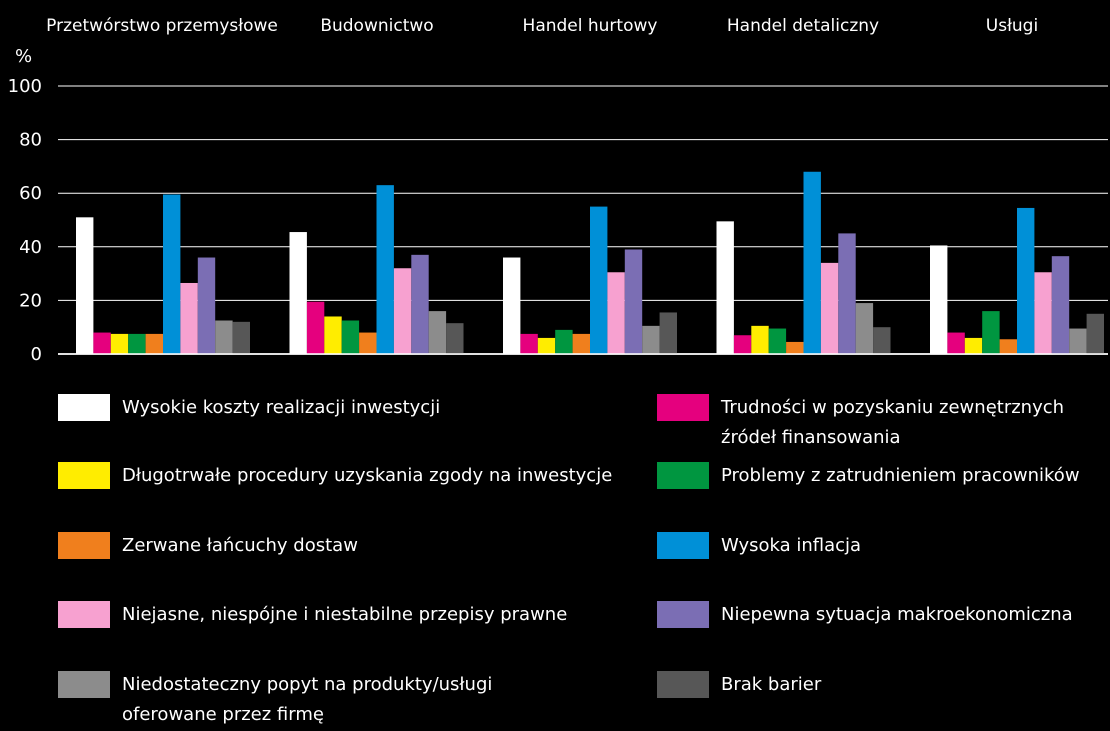 The width and height of the screenshot is (1110, 731). Describe the element at coordinates (30, 300) in the screenshot. I see `y-tick-label: 20` at that location.